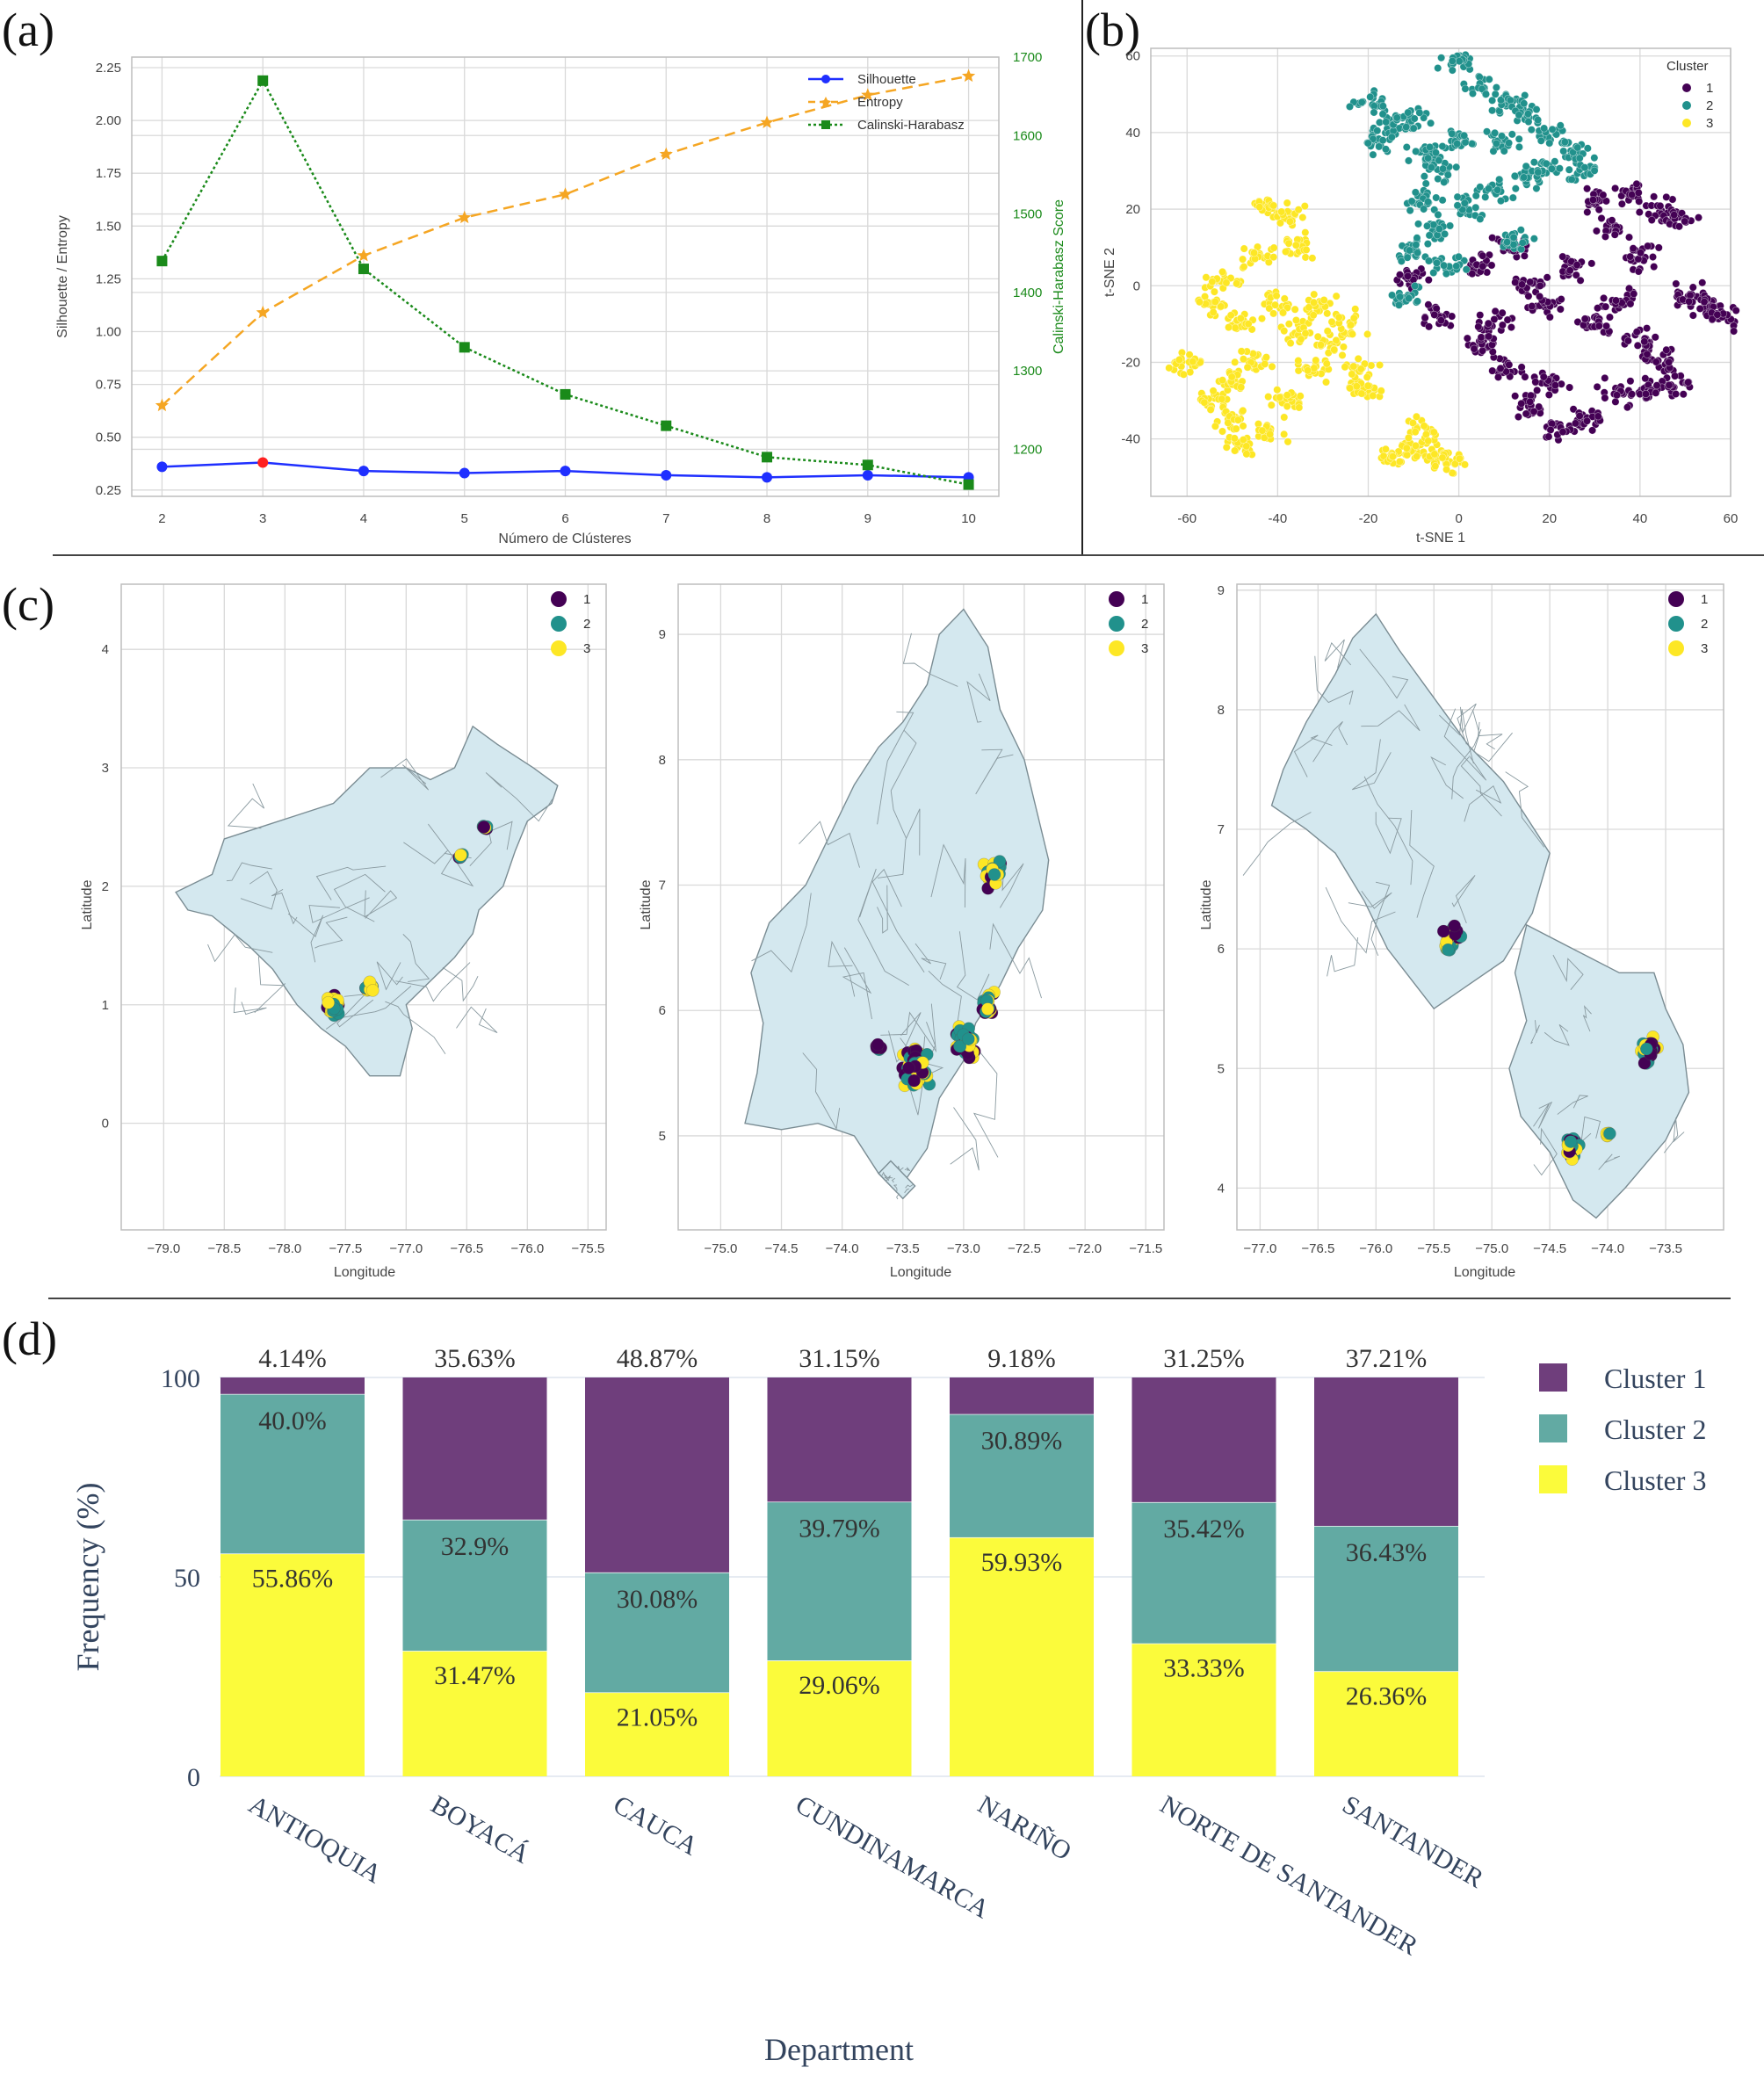 This screenshot has height=2075, width=1764. I want to click on y-tick: 8, so click(1221, 710).